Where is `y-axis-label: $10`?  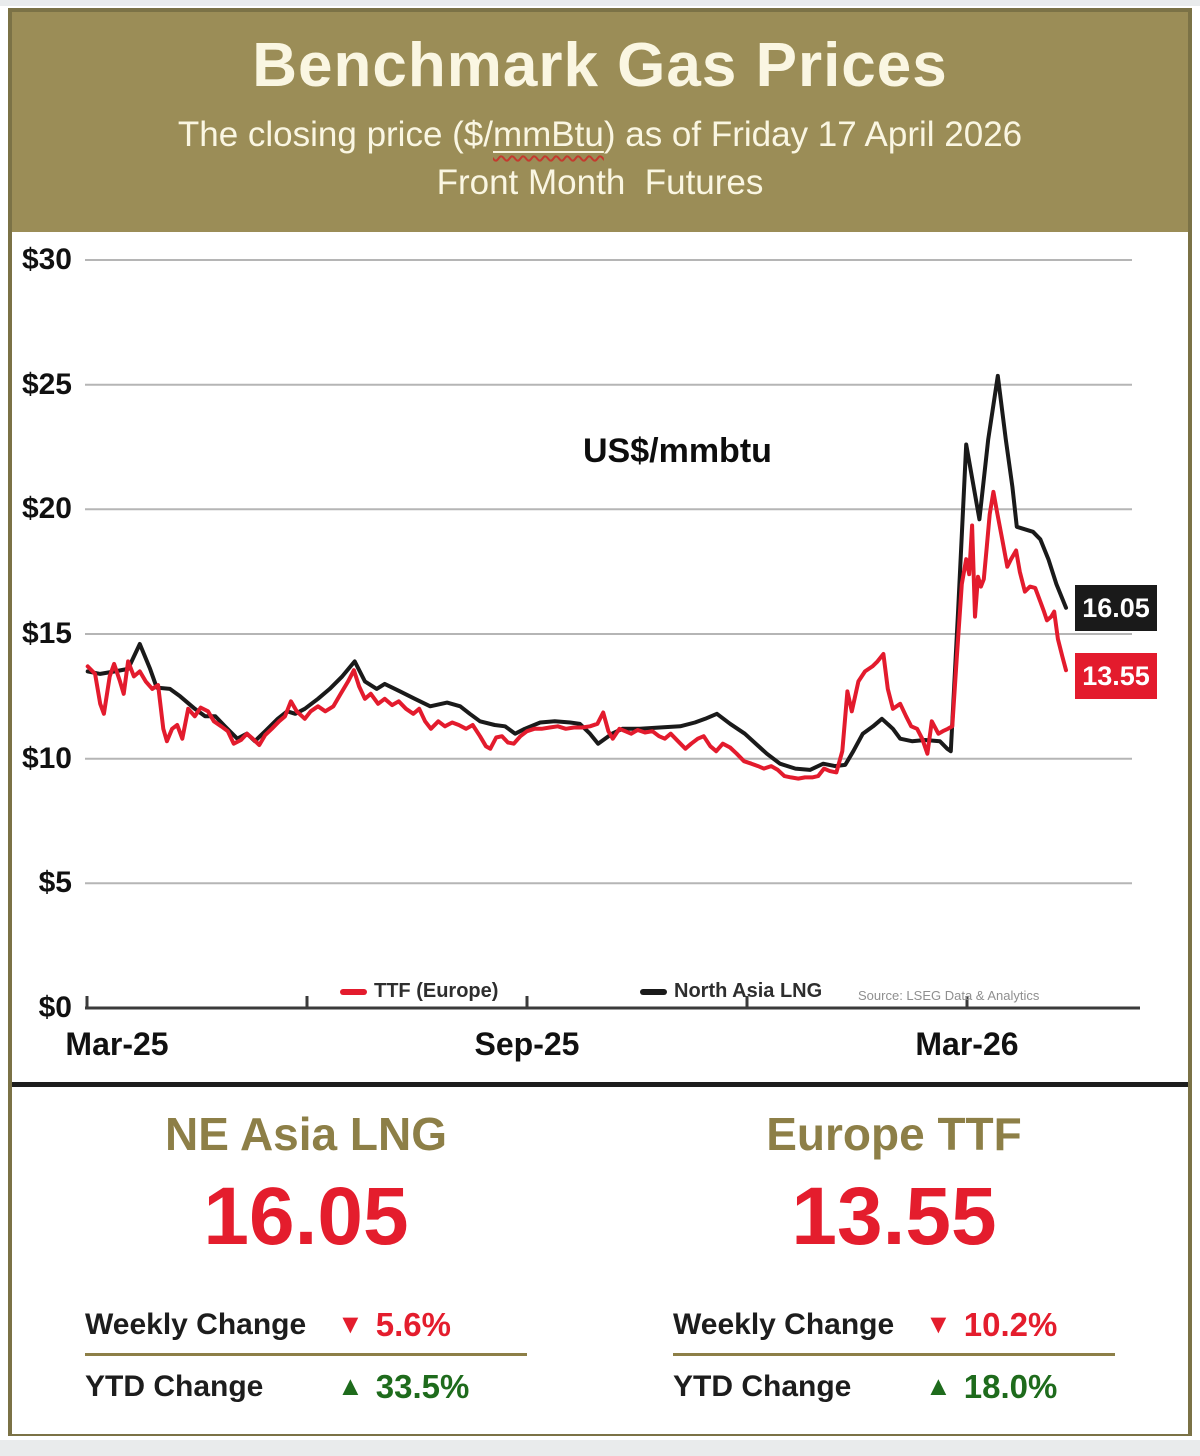
y-axis-label: $10 is located at coordinates (46, 758).